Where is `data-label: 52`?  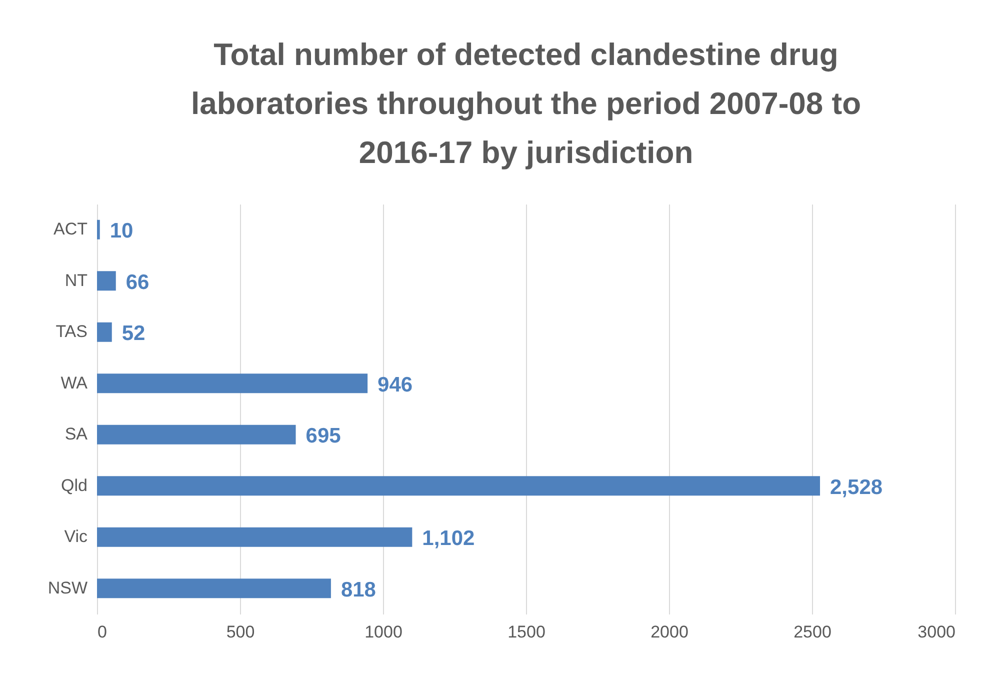 data-label: 52 is located at coordinates (134, 334).